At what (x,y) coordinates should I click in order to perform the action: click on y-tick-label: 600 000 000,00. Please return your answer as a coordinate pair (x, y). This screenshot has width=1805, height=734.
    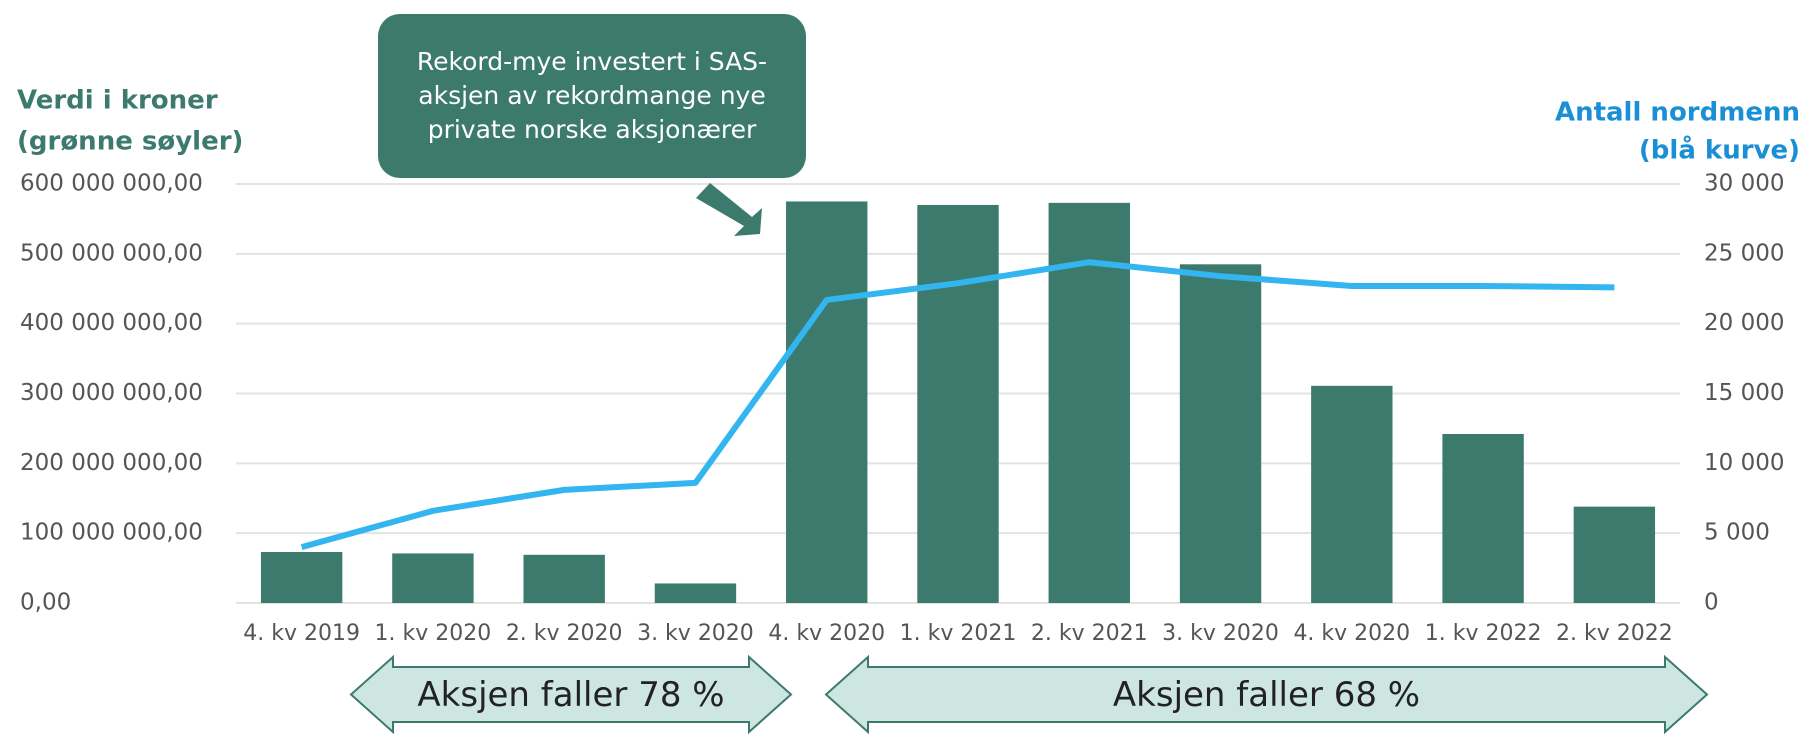
    Looking at the image, I should click on (111, 184).